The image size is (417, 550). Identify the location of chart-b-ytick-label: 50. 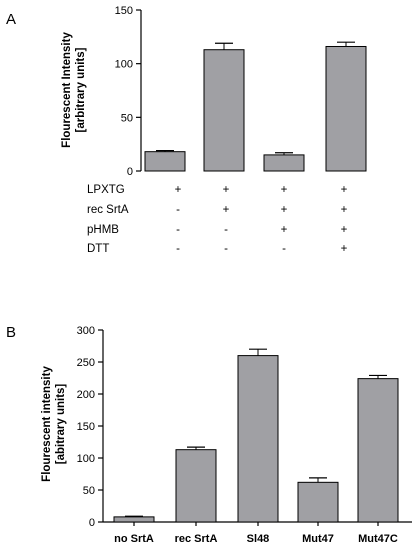
(89, 491).